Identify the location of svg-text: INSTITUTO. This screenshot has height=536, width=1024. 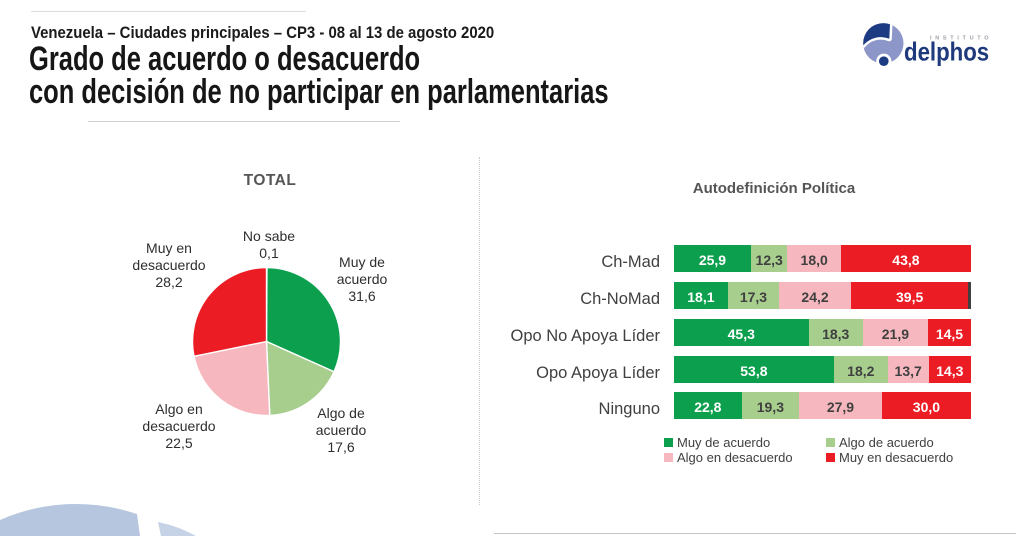
(961, 39).